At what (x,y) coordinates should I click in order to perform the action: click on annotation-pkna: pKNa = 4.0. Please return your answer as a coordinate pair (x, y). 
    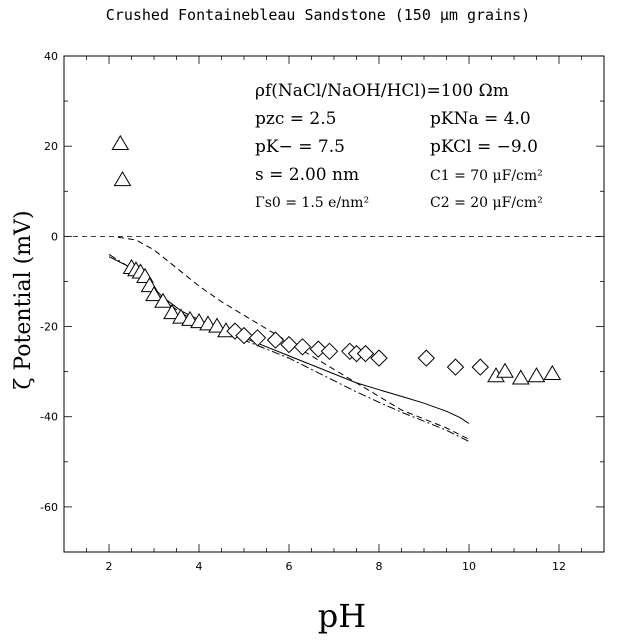
    Looking at the image, I should click on (480, 119).